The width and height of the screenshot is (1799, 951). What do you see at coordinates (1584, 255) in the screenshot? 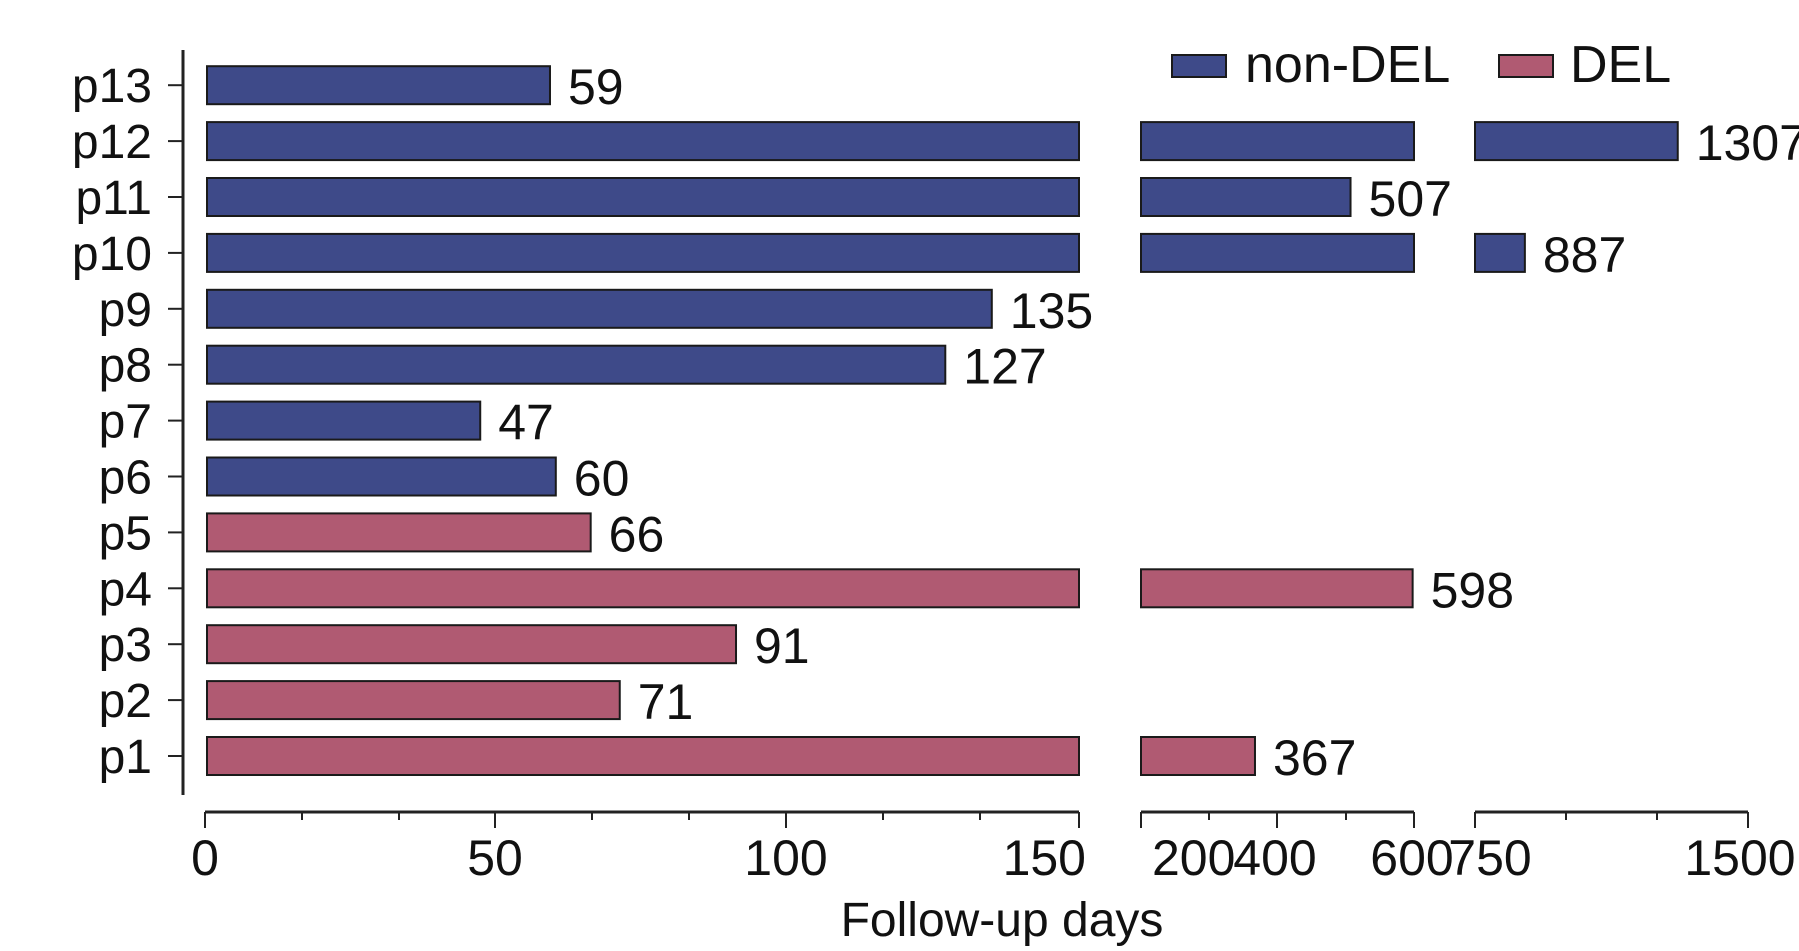
I see `value-label-p10: 887` at bounding box center [1584, 255].